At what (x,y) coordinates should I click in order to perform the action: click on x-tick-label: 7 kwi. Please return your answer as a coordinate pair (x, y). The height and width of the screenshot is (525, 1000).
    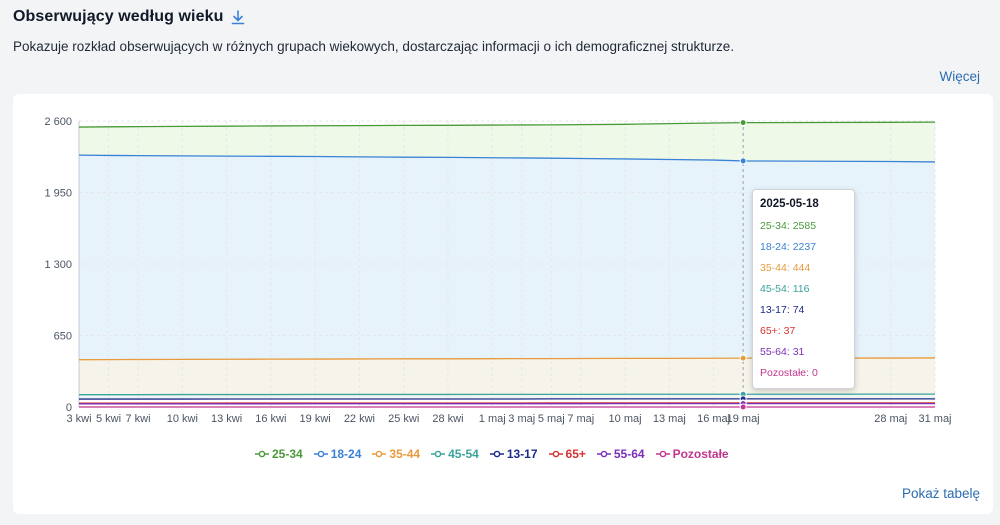
    Looking at the image, I should click on (138, 419).